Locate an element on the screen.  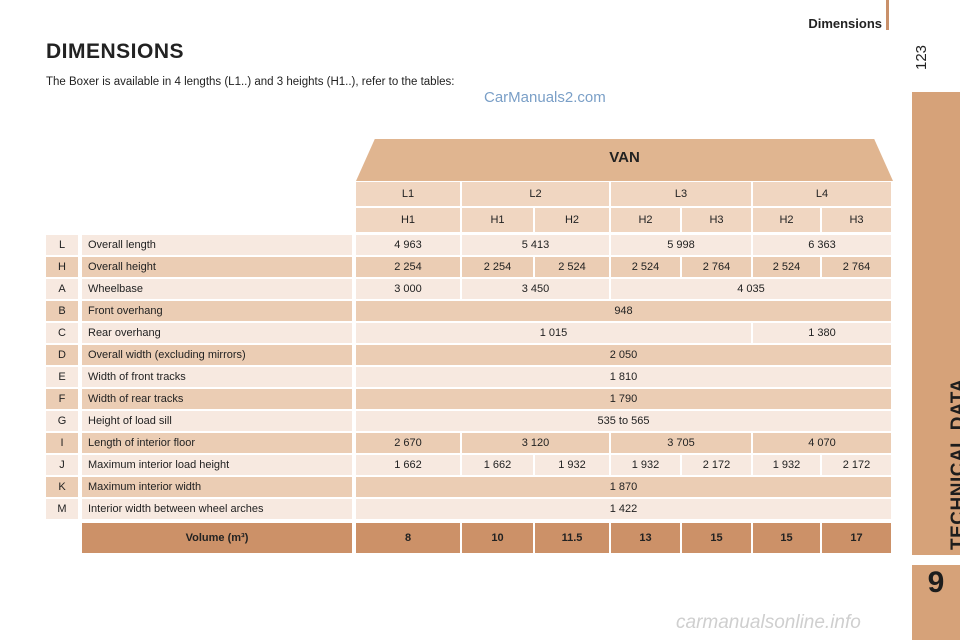
header-rule is located at coordinates (887, 15).